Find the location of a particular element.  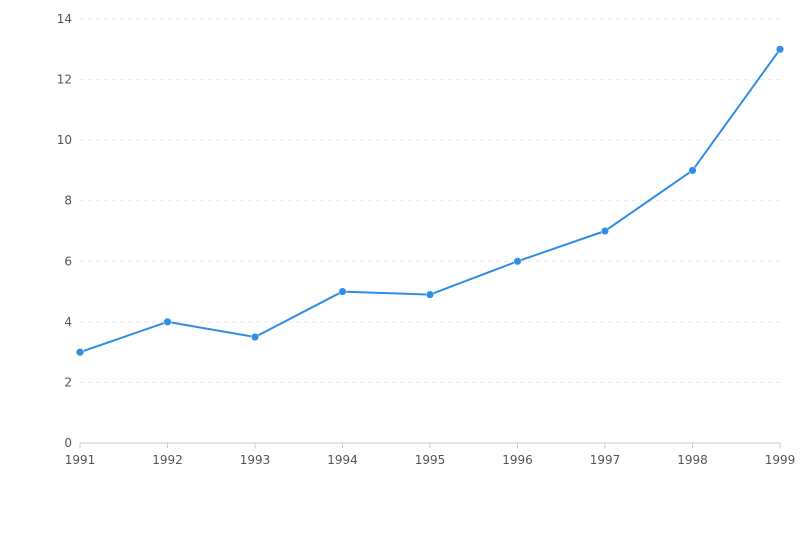

y-tick-label: 12 is located at coordinates (64, 80).